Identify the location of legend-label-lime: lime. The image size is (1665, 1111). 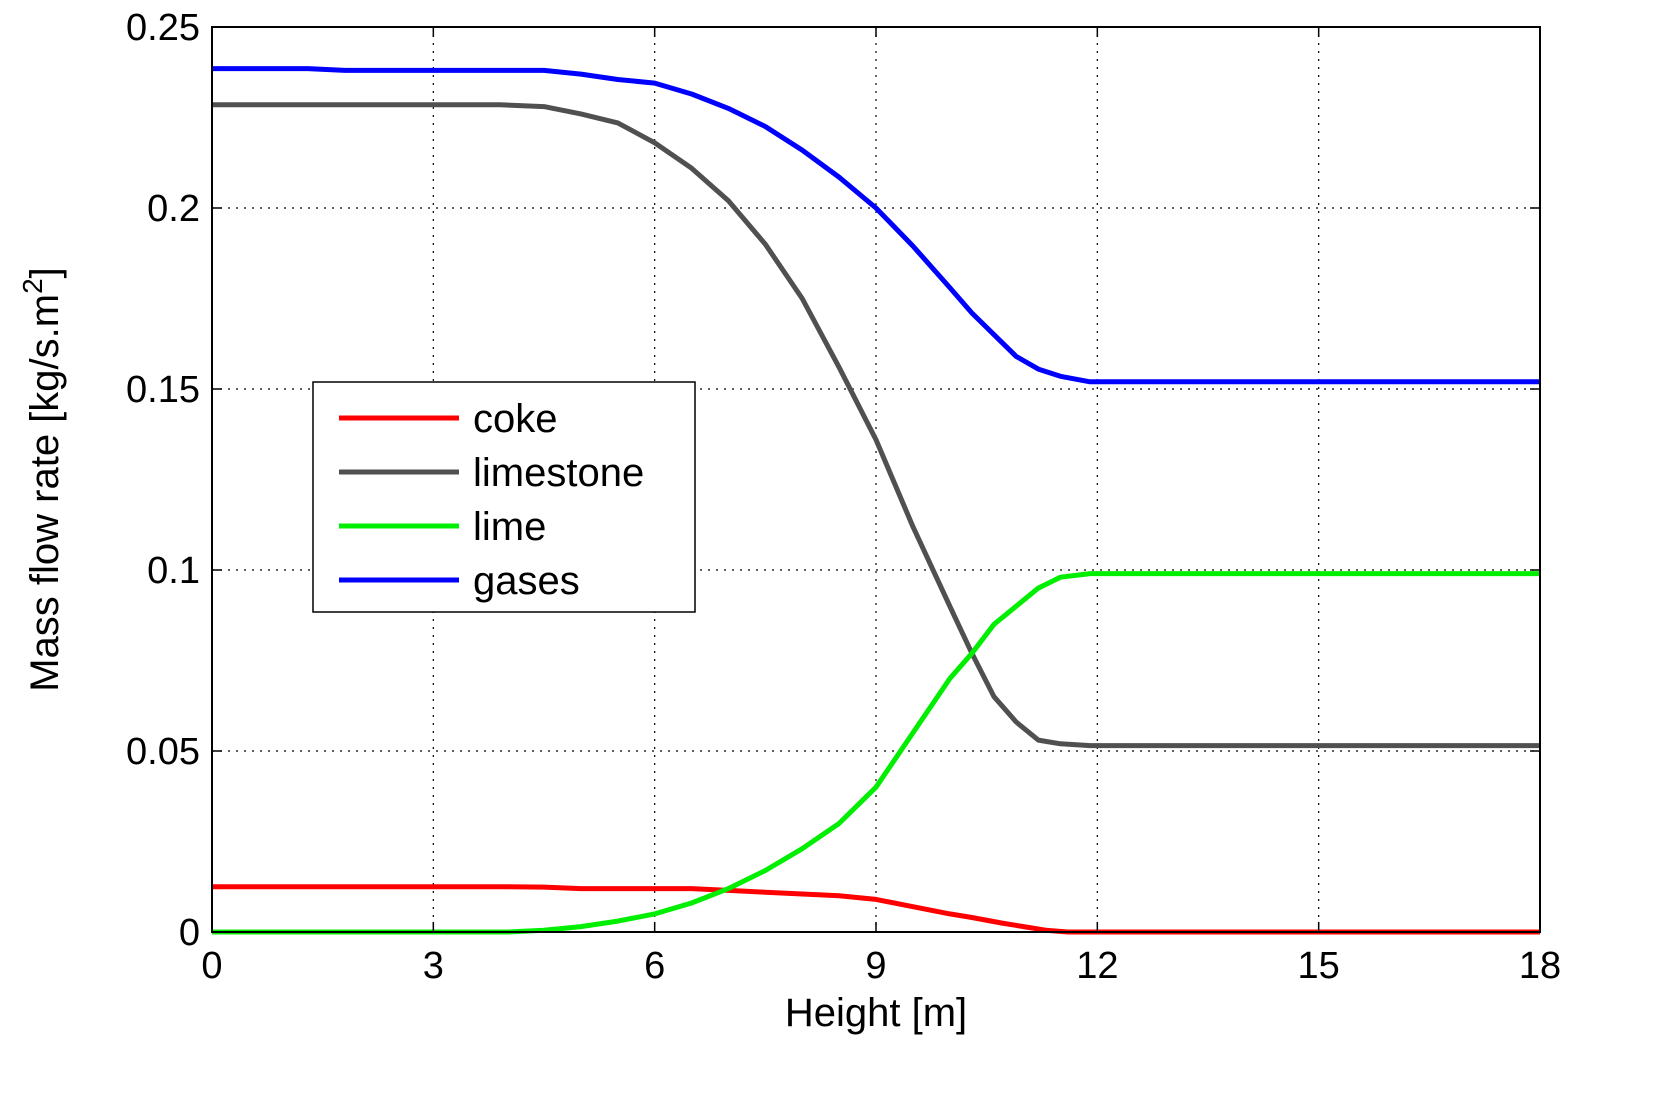
(509, 527).